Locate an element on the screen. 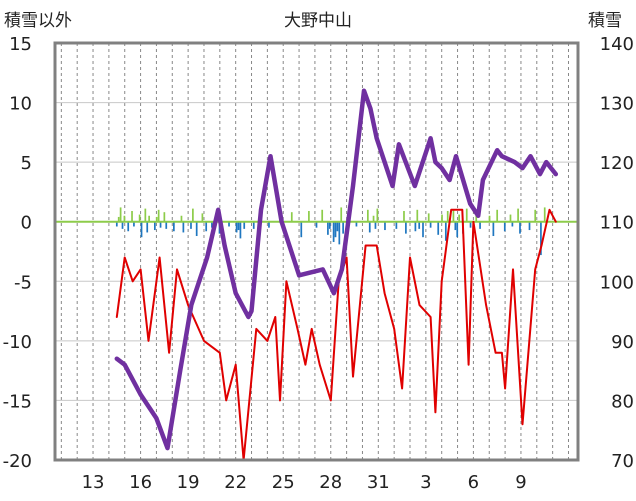  y-left-tick-label: -10 is located at coordinates (17, 342).